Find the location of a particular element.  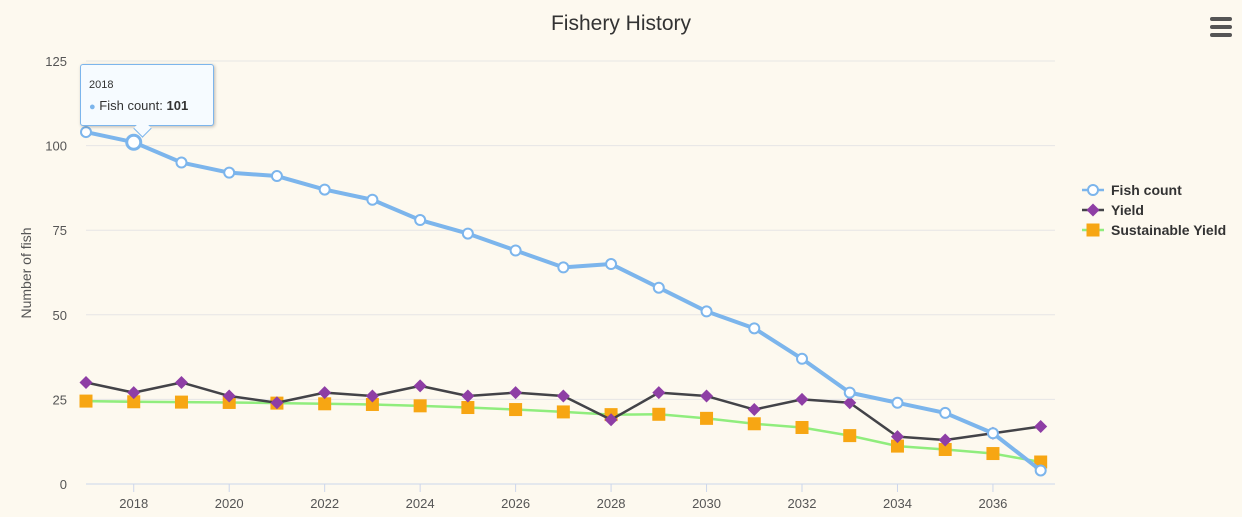

legend-item-fish-count: Fish count is located at coordinates (1132, 190).